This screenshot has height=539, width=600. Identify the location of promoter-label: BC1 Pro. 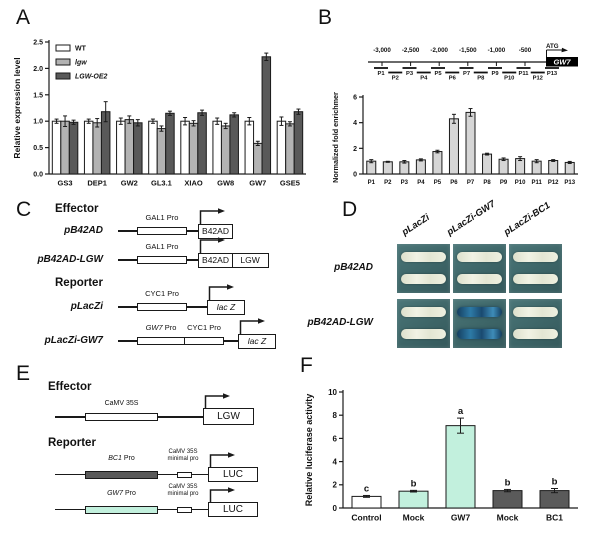
(121, 459).